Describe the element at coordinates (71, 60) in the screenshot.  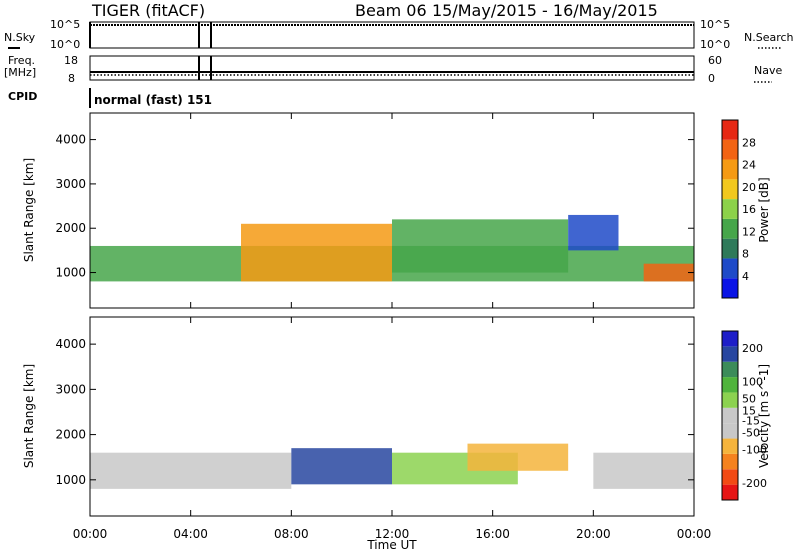
I see `freq-tick-top: 18` at that location.